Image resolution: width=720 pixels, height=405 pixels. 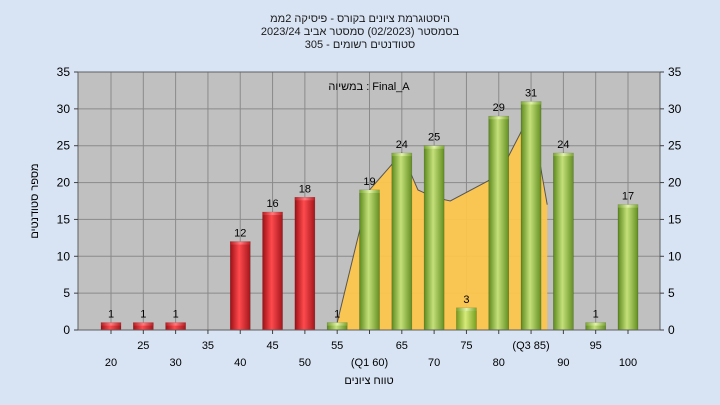 What do you see at coordinates (563, 363) in the screenshot?
I see `x-tick-label: 90` at bounding box center [563, 363].